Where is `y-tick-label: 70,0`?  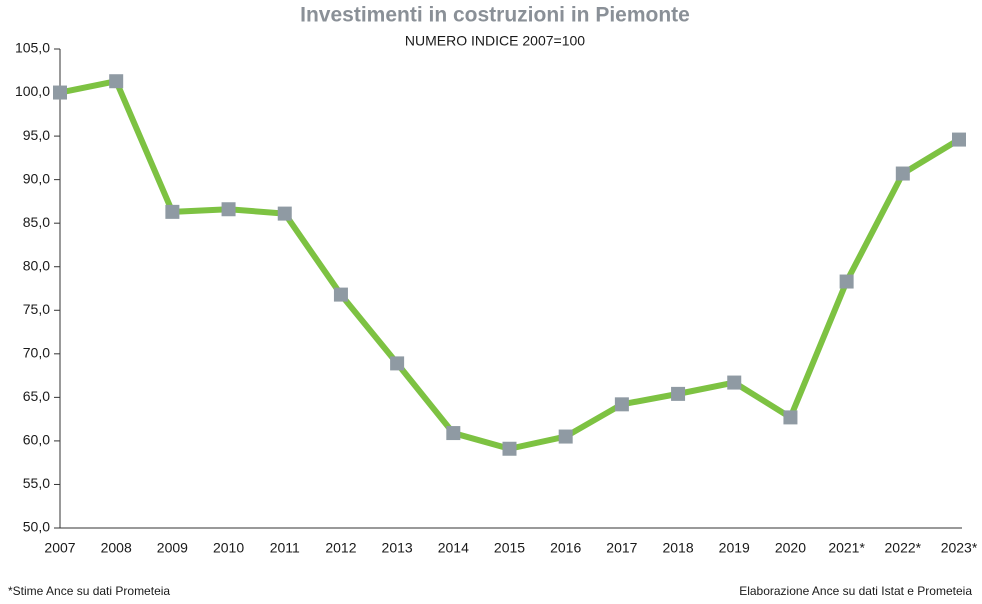
y-tick-label: 70,0 is located at coordinates (36, 353).